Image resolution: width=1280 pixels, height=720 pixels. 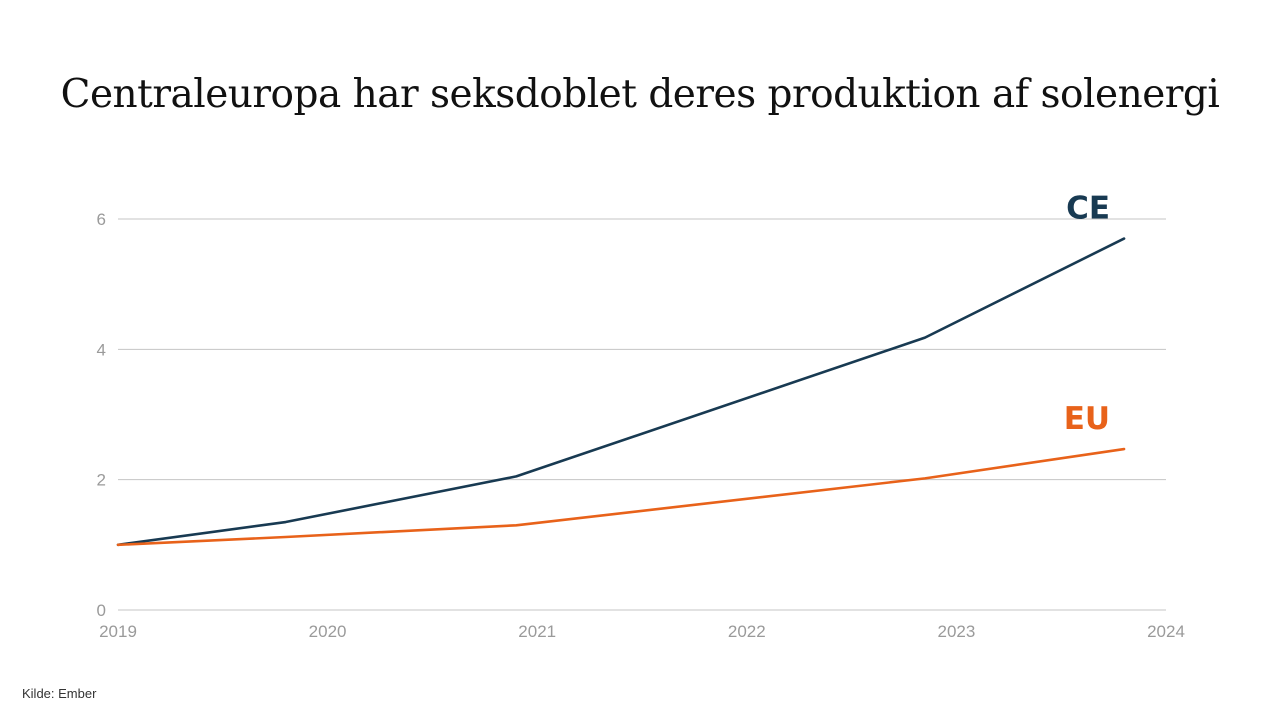 What do you see at coordinates (101, 219) in the screenshot?
I see `y-tick-label: 6` at bounding box center [101, 219].